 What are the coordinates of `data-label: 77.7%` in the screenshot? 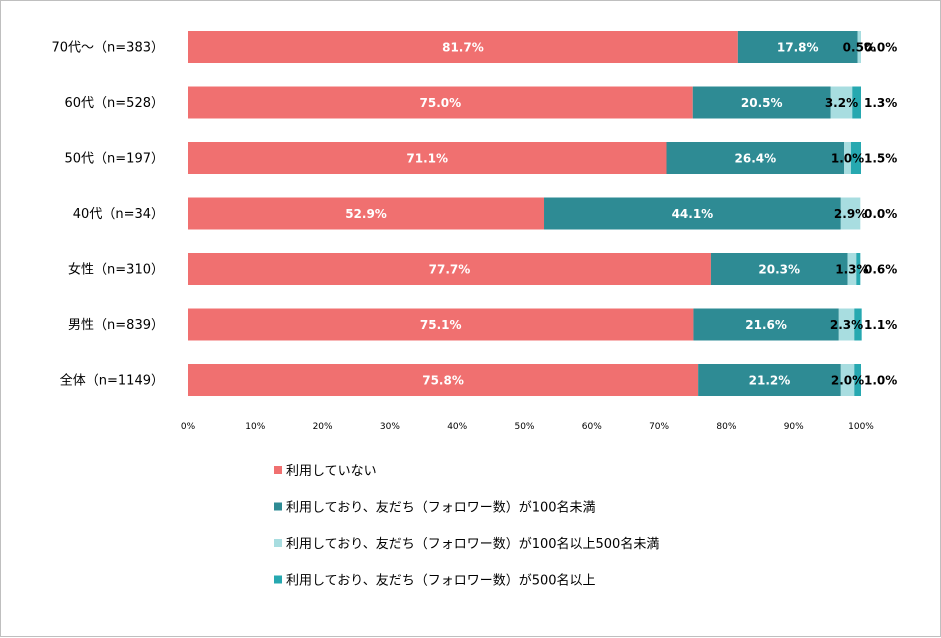 It's located at (450, 270).